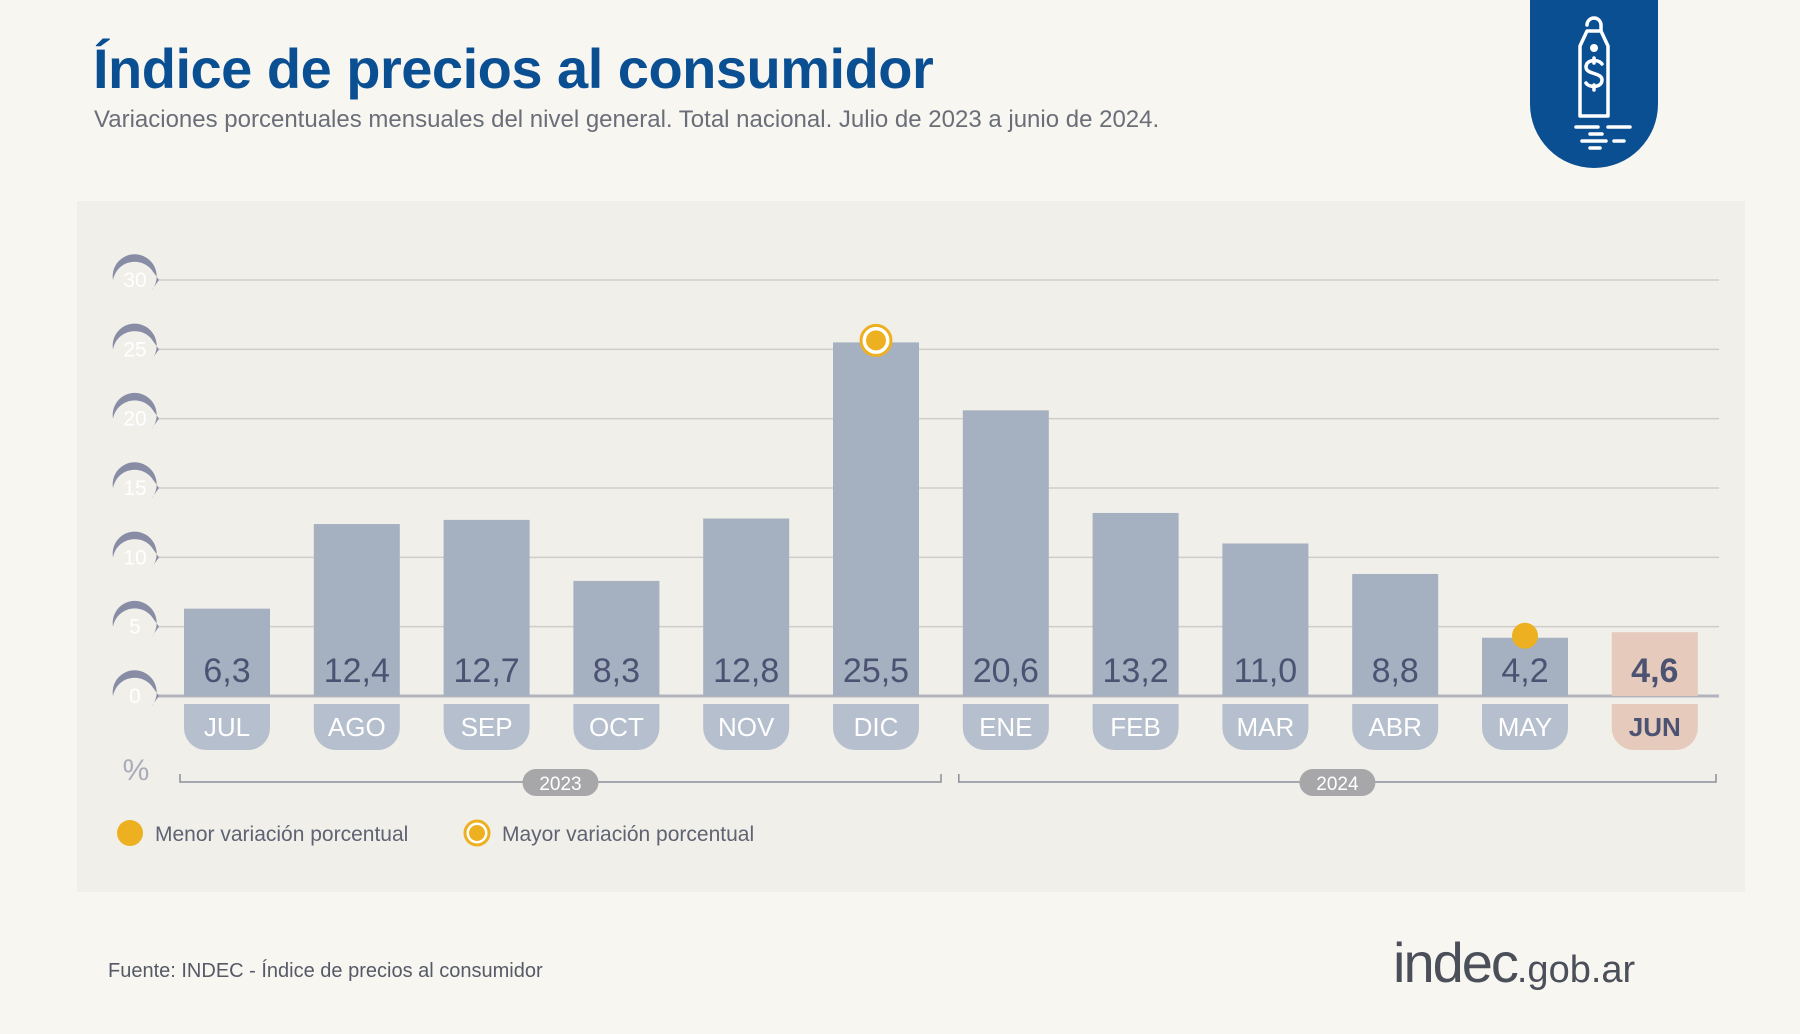 This screenshot has width=1800, height=1034. I want to click on y-tick-label: 20, so click(134, 419).